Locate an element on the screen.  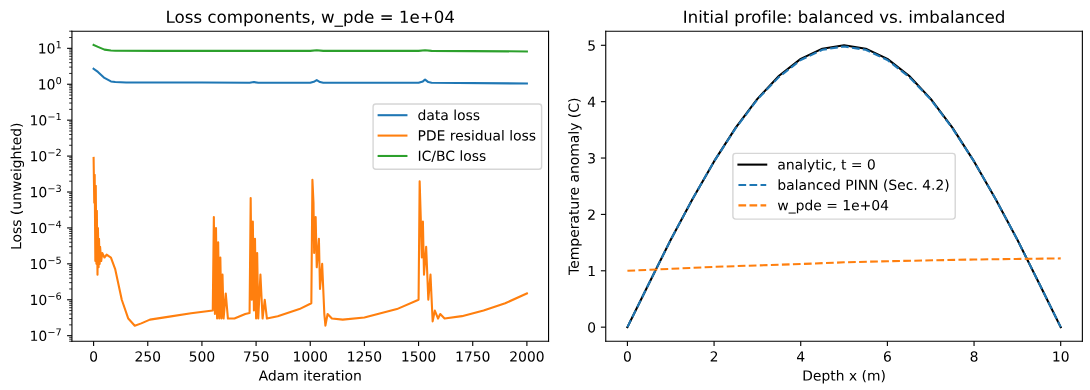
x-tick-label: 1000 is located at coordinates (310, 356).